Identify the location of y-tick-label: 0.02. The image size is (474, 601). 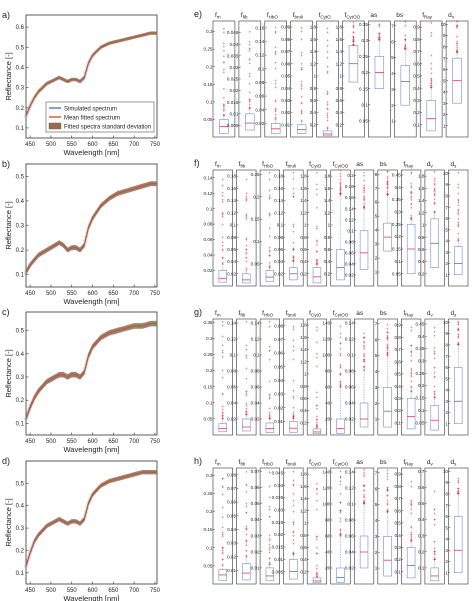
(233, 90).